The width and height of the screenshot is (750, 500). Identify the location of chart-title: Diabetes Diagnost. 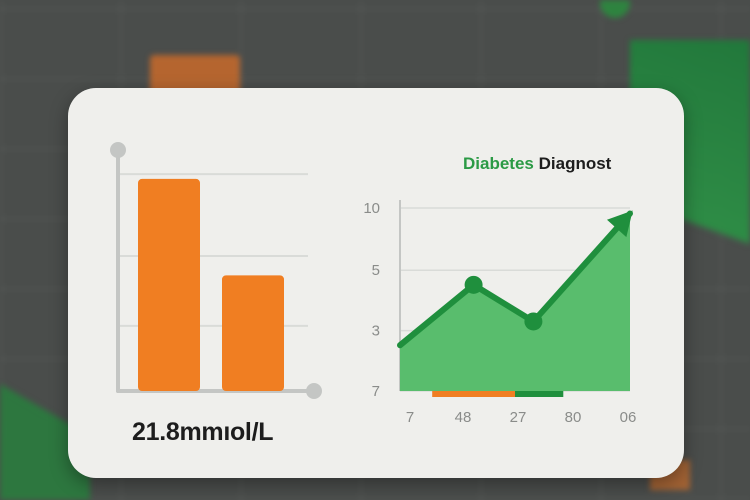
(537, 164).